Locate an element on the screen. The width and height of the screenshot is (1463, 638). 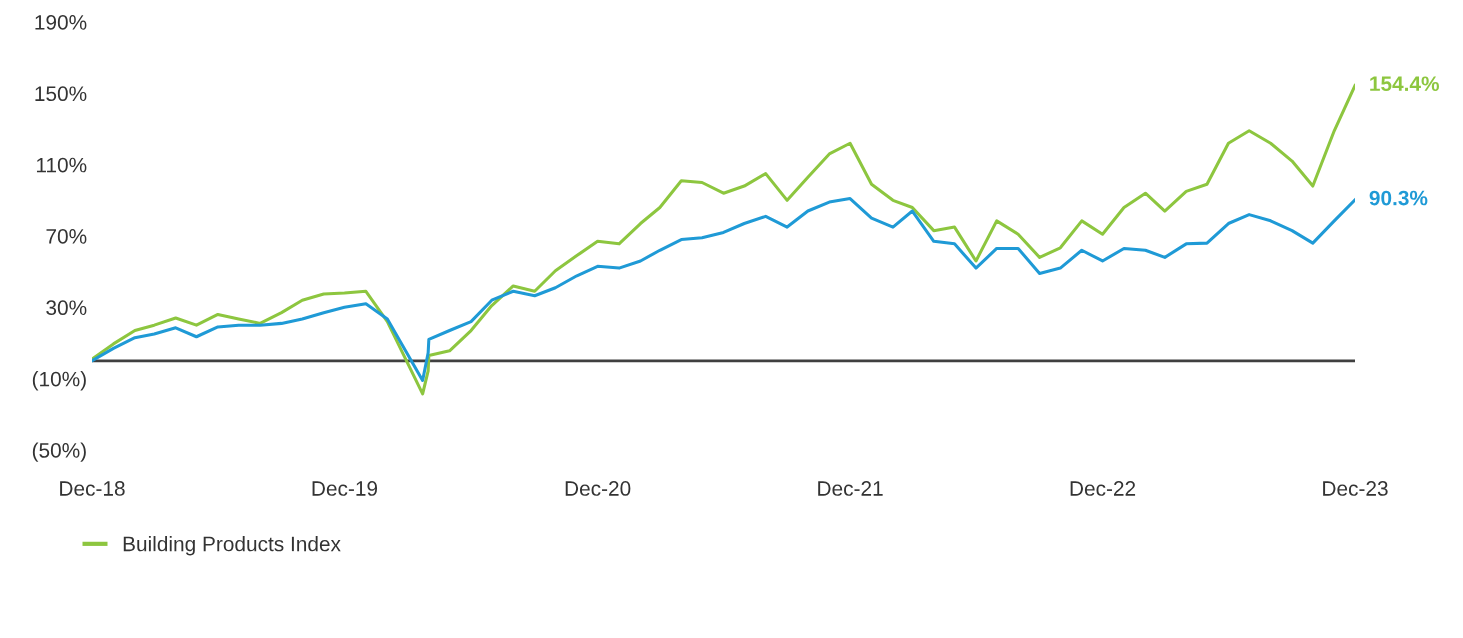
y-tick-label: (10%) is located at coordinates (59, 381).